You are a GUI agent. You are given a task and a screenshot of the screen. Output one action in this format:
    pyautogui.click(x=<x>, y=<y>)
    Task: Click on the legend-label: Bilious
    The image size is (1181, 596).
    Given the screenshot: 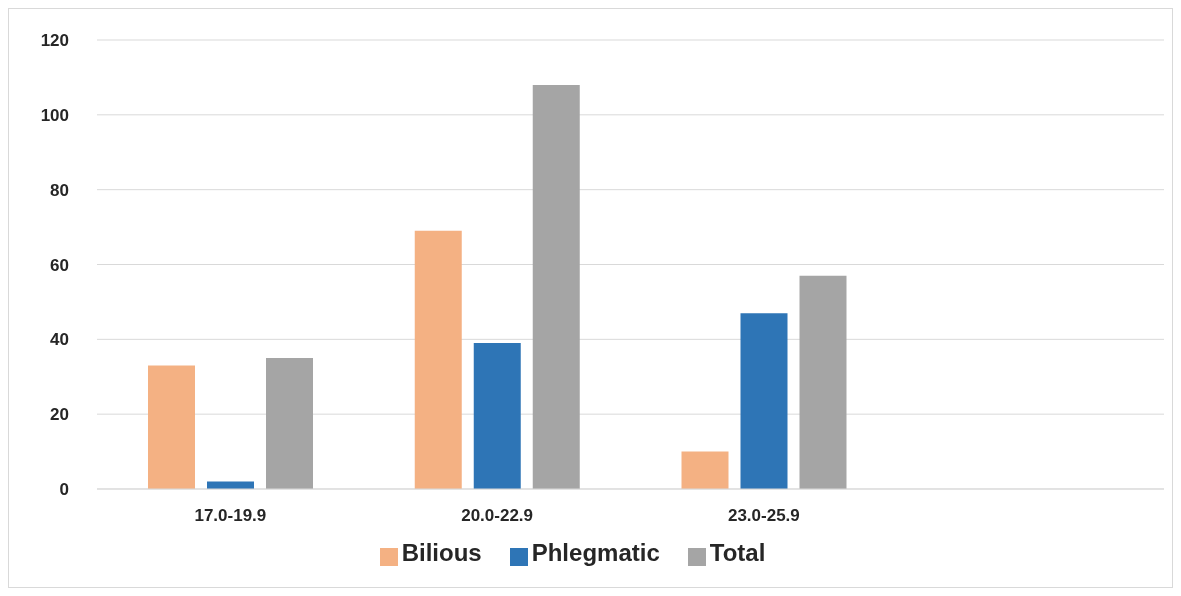 What is the action you would take?
    pyautogui.click(x=441, y=552)
    